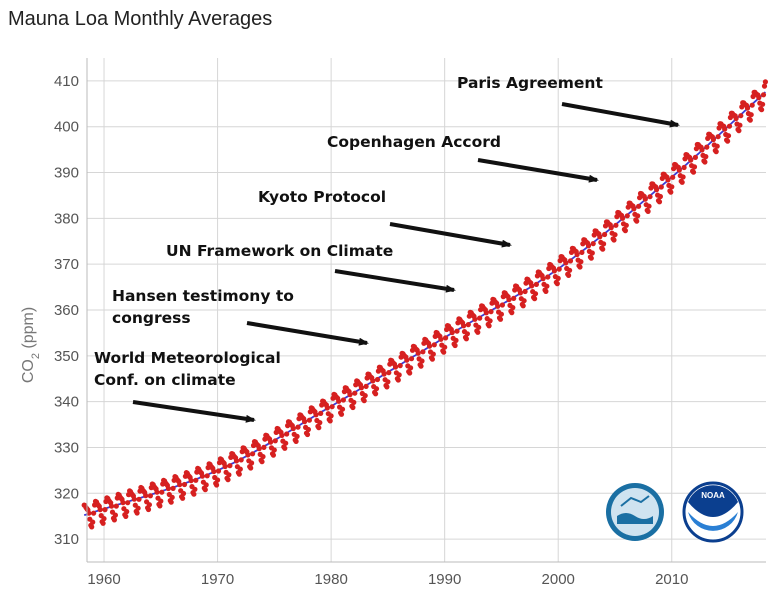  What do you see at coordinates (31, 345) in the screenshot?
I see `y-axis-label: CO2 (ppm)` at bounding box center [31, 345].